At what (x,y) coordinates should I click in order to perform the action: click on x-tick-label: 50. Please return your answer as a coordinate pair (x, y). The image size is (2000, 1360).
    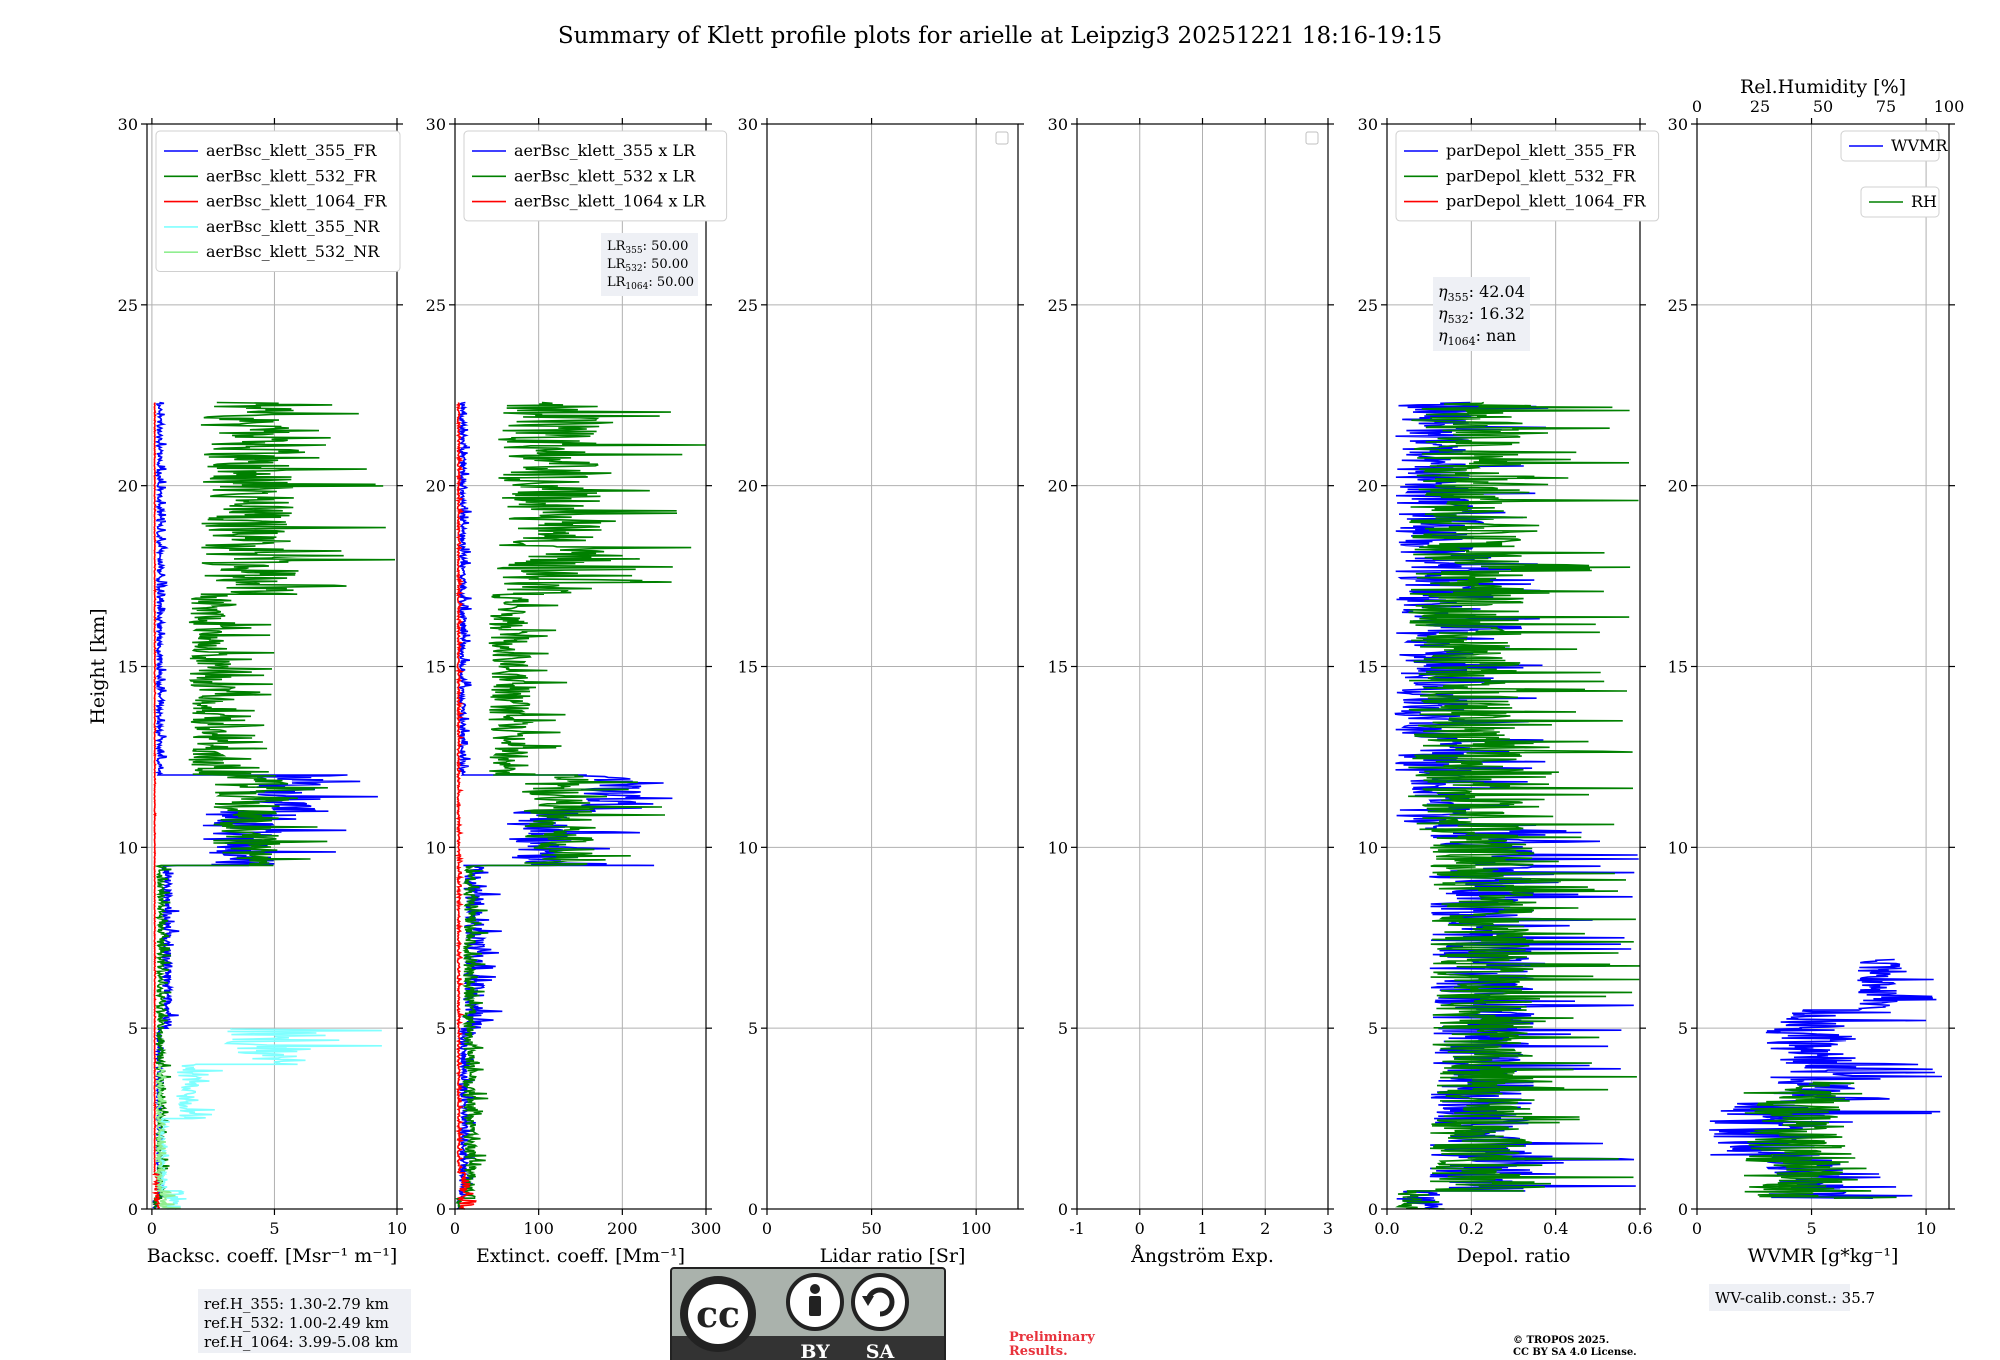
    Looking at the image, I should click on (871, 1228).